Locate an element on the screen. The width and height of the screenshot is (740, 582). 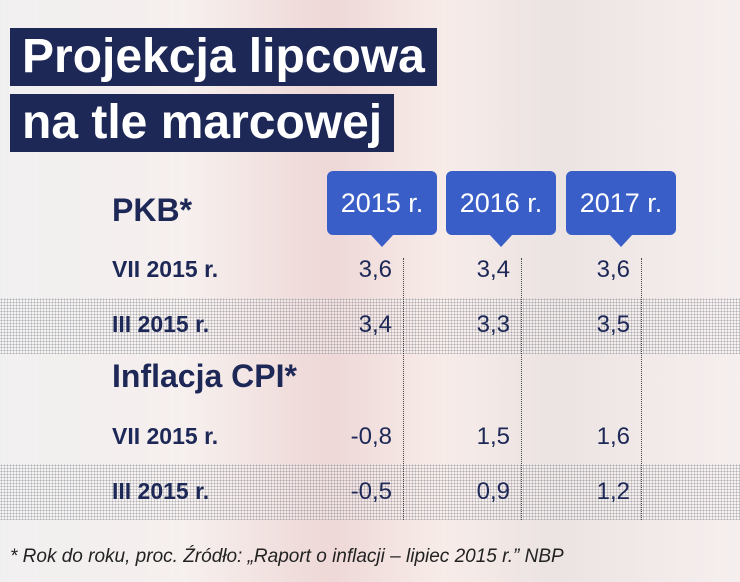
cell-value: 3,3 is located at coordinates (493, 324).